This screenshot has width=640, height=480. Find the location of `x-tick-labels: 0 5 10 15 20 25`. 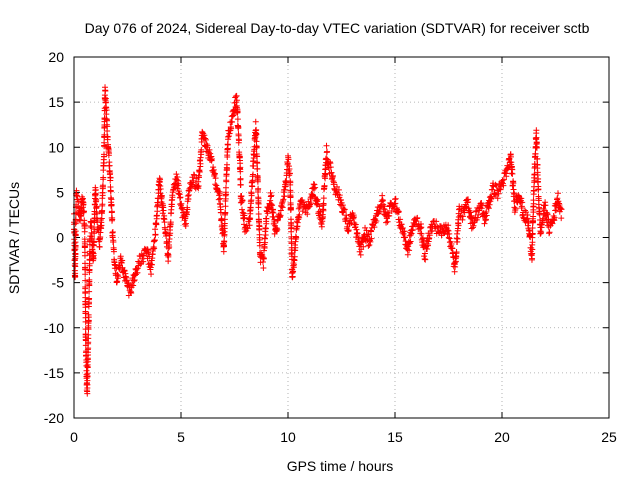

x-tick-labels: 0 5 10 15 20 25 is located at coordinates (343, 437).